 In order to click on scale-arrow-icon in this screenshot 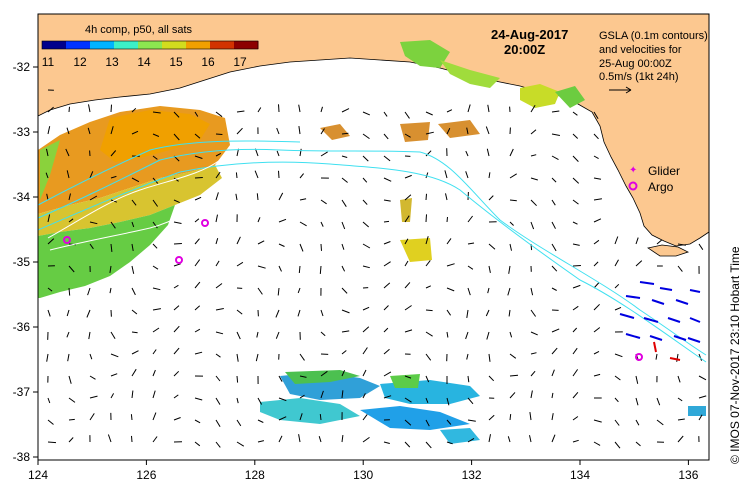, I will do `click(620, 90)`.